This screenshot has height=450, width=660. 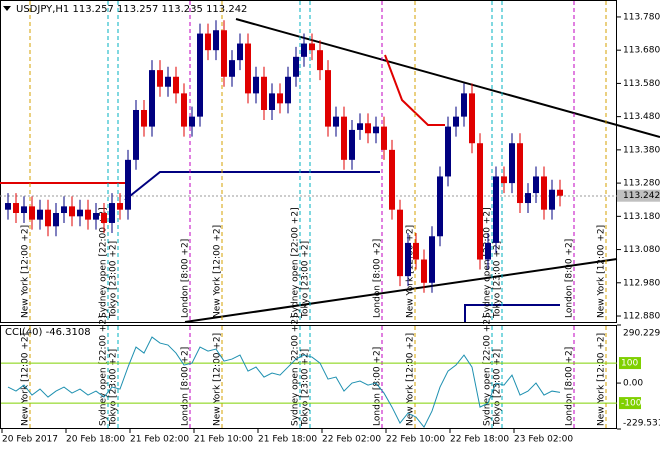 What do you see at coordinates (641, 334) in the screenshot?
I see `y2-tick-label: 290.229` at bounding box center [641, 334].